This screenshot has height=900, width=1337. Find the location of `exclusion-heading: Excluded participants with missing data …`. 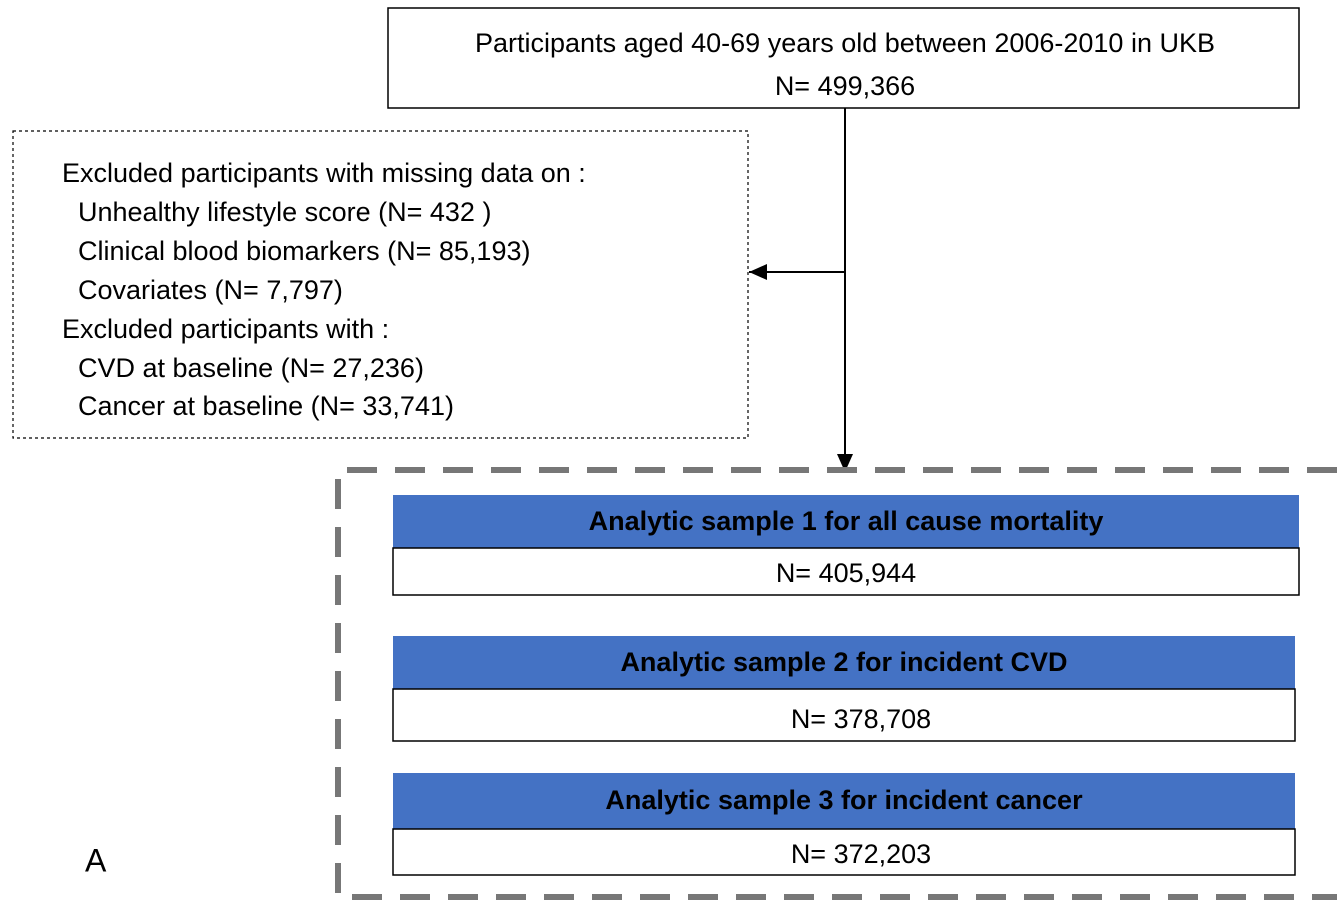

exclusion-heading: Excluded participants with missing data … is located at coordinates (324, 173).